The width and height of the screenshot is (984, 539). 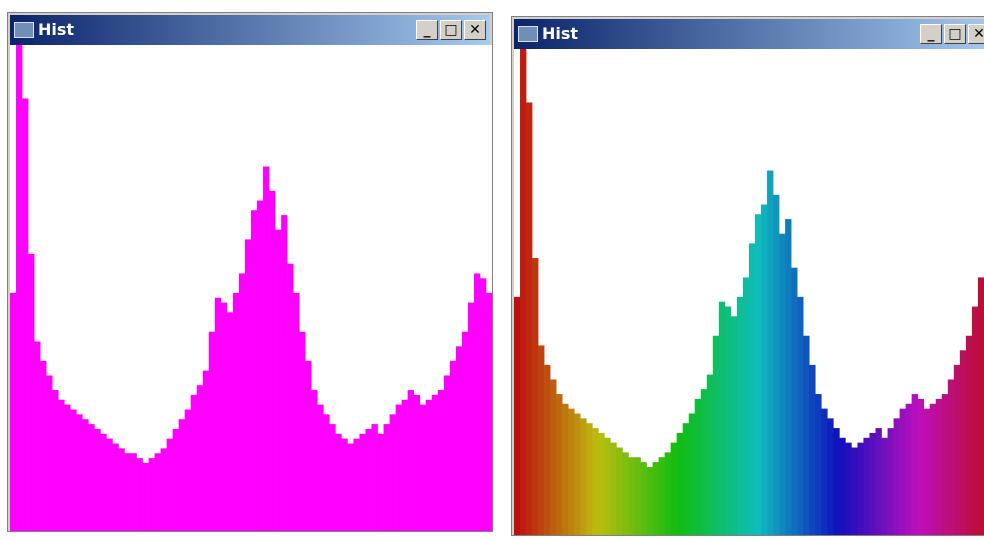 What do you see at coordinates (528, 34) in the screenshot?
I see `app-icon` at bounding box center [528, 34].